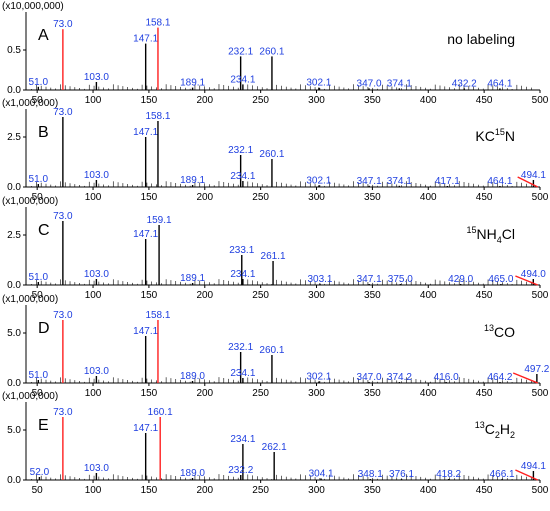 The image size is (550, 511). Describe the element at coordinates (502, 474) in the screenshot. I see `peak-label-466.1: 466.1` at that location.